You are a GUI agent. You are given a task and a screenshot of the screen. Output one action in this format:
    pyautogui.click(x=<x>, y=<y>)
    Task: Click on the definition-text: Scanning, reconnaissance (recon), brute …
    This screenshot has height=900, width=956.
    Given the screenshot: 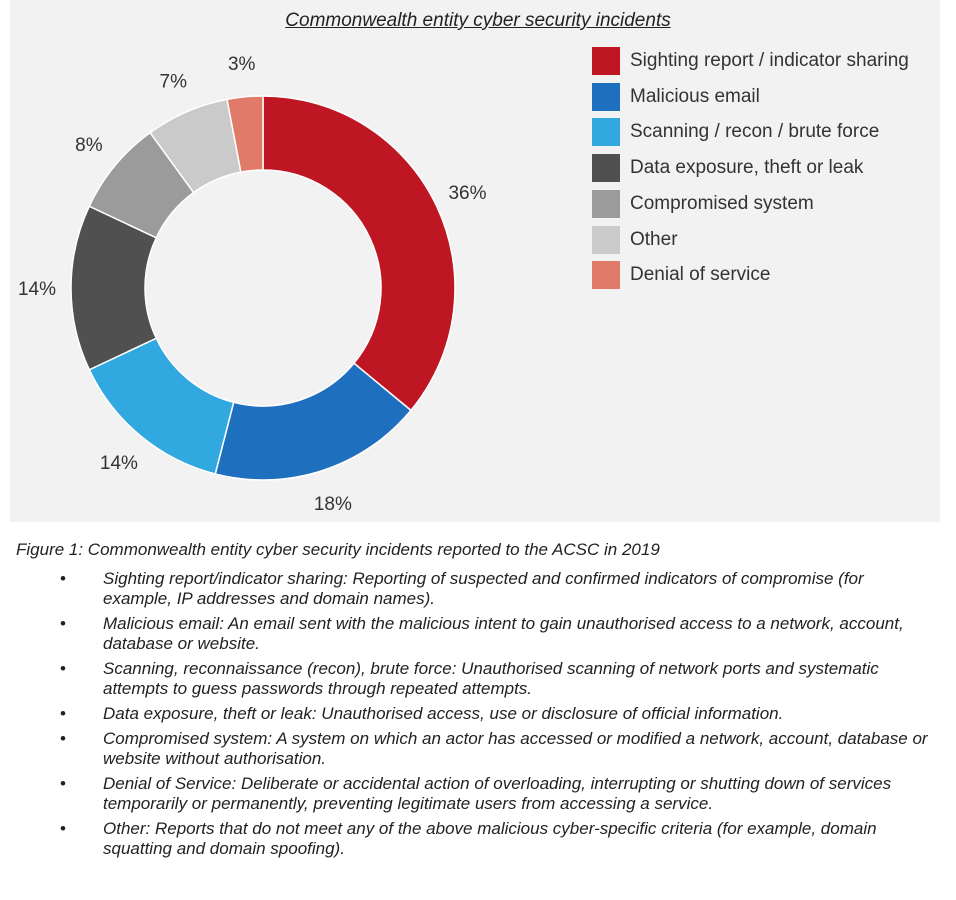 What is the action you would take?
    pyautogui.click(x=491, y=678)
    